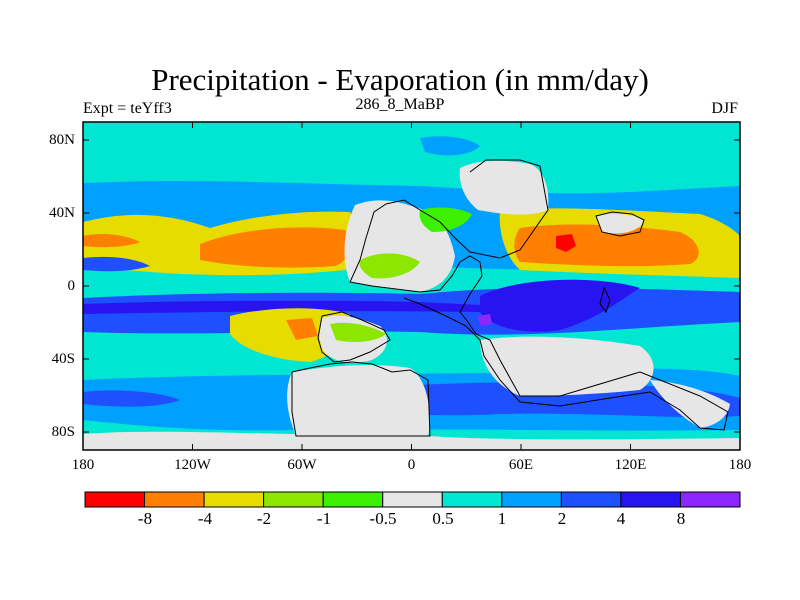  What do you see at coordinates (450, 146) in the screenshot?
I see `contour-arctic-patch` at bounding box center [450, 146].